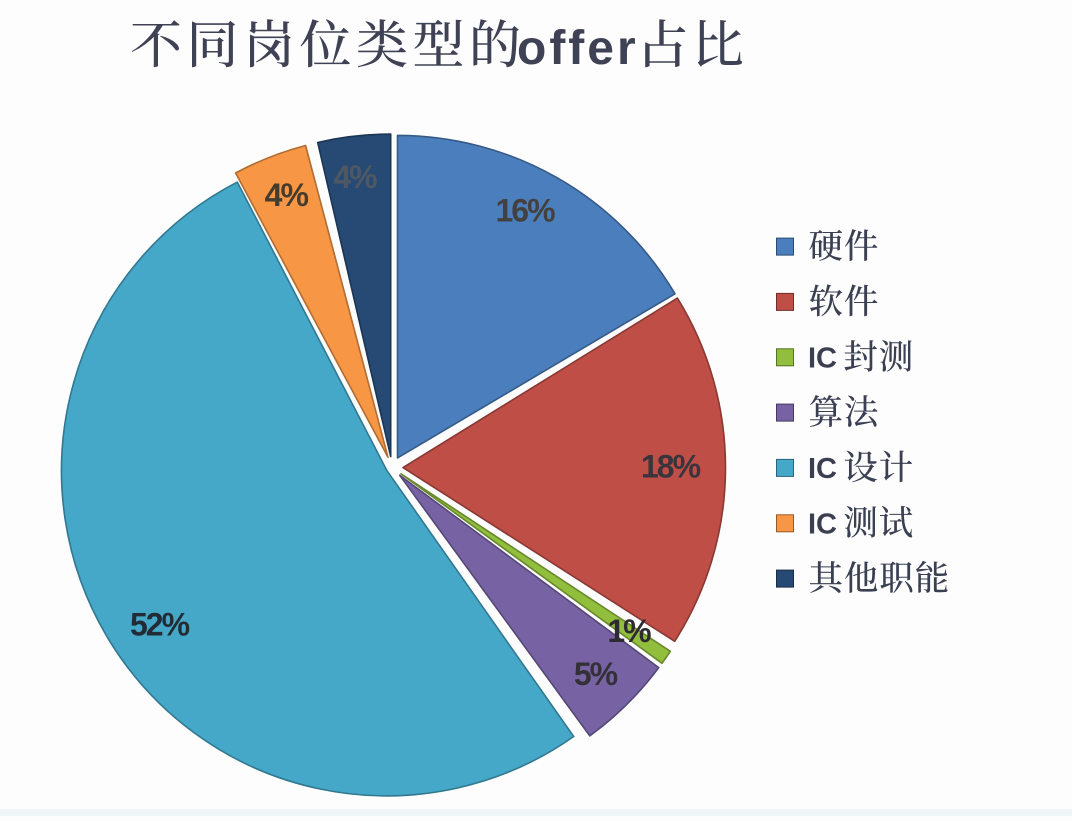 The width and height of the screenshot is (1072, 821). Describe the element at coordinates (629, 631) in the screenshot. I see `svg-text: 1%` at that location.